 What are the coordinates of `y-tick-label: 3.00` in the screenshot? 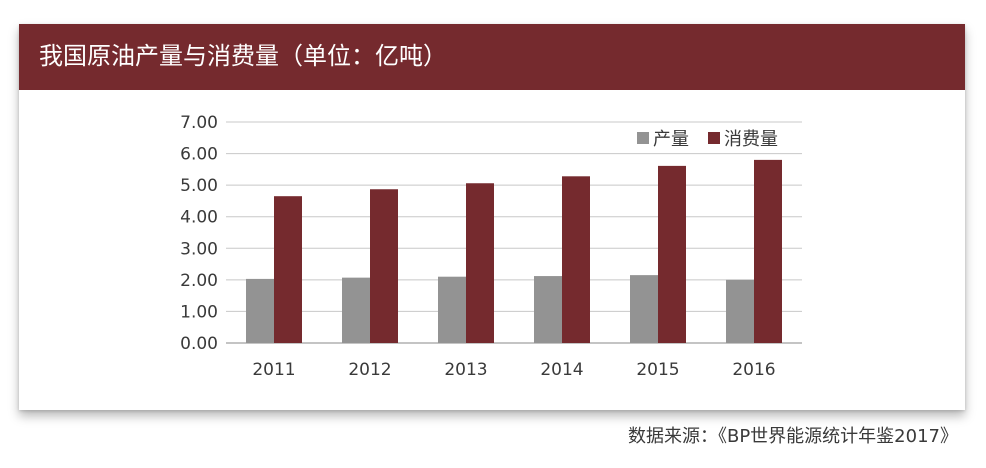 It's located at (199, 249).